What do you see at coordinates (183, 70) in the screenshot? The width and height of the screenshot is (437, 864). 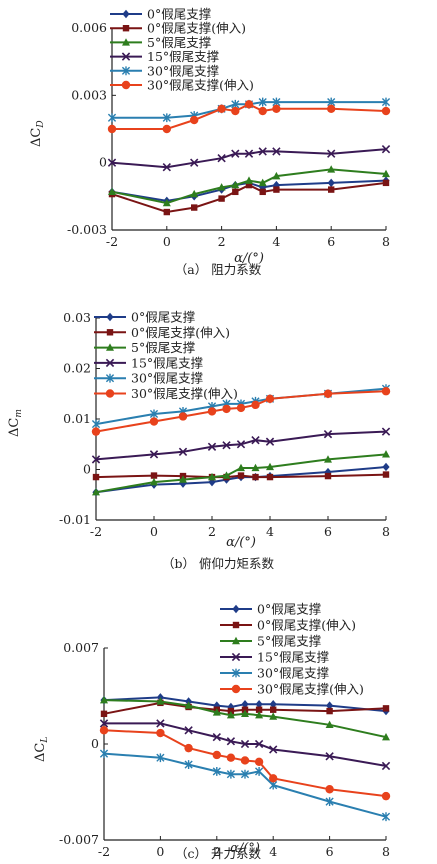 I see `legend-label: 30°假尾支撑` at bounding box center [183, 70].